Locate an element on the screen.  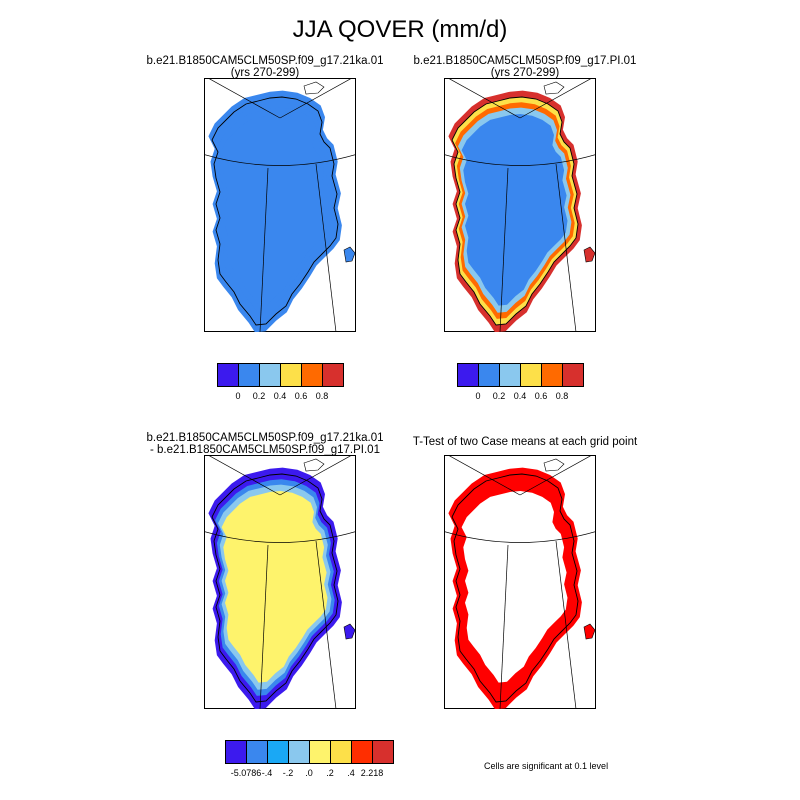
labelbar-tick-label: -.4 is located at coordinates (267, 773).